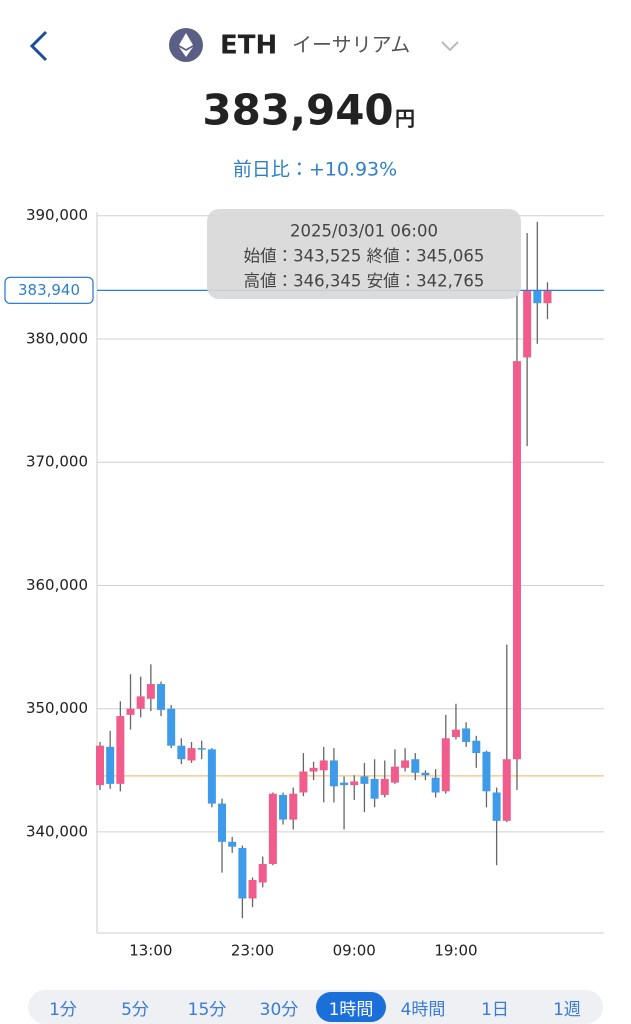 The height and width of the screenshot is (1024, 631). I want to click on x-tick-label: 09:00, so click(354, 951).